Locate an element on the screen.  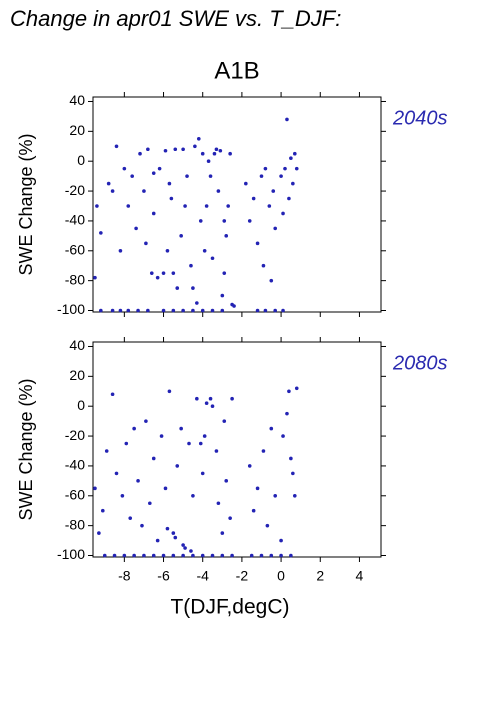
y-tick-label: -20 is located at coordinates (75, 190).